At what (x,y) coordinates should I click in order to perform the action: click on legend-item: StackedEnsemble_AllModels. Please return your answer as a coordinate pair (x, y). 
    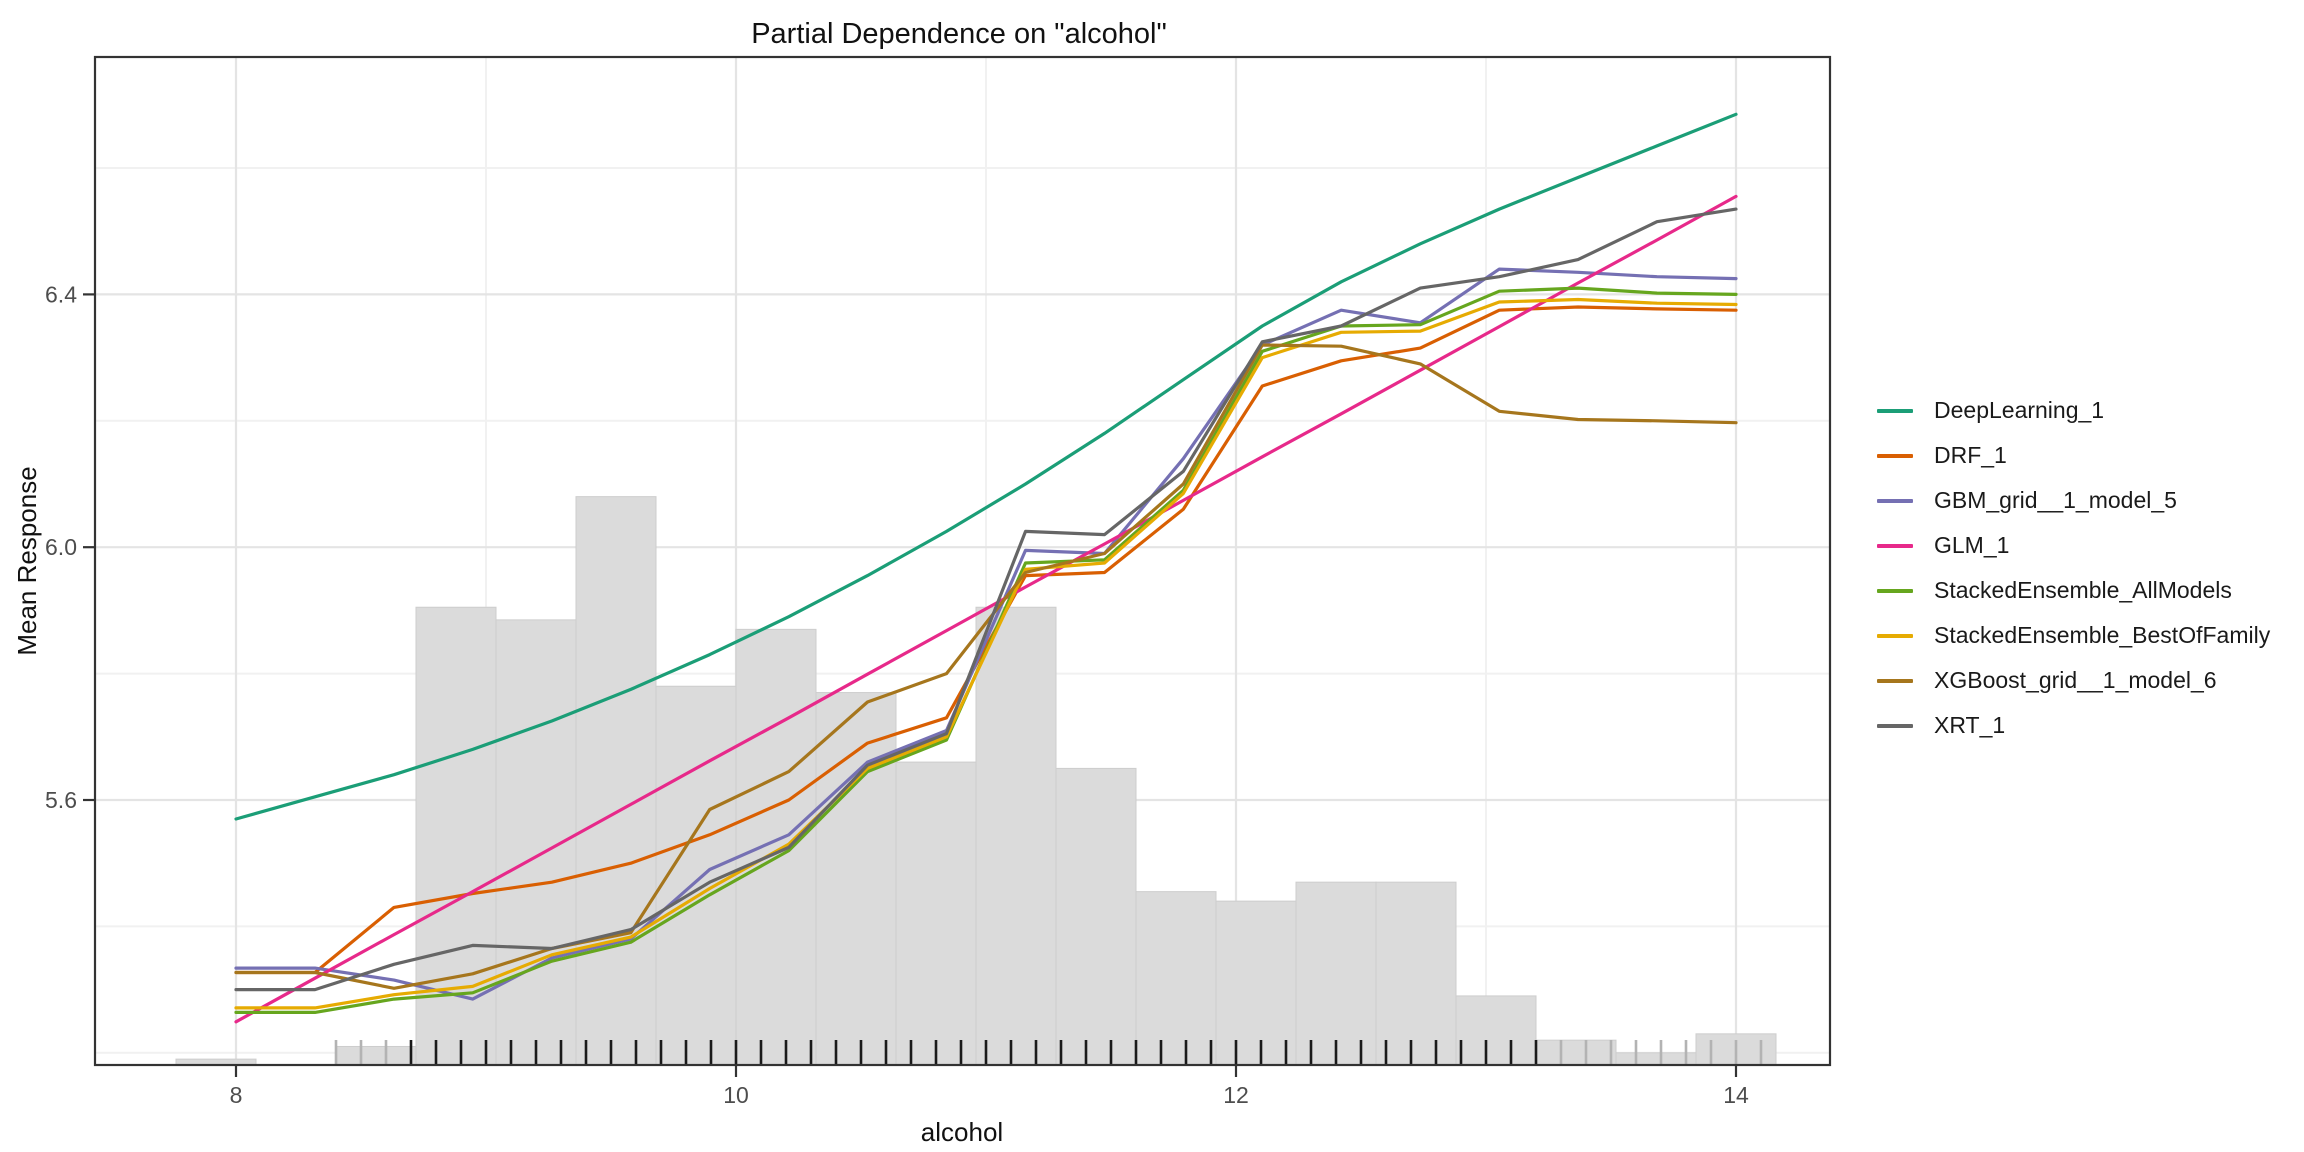
    Looking at the image, I should click on (2073, 590).